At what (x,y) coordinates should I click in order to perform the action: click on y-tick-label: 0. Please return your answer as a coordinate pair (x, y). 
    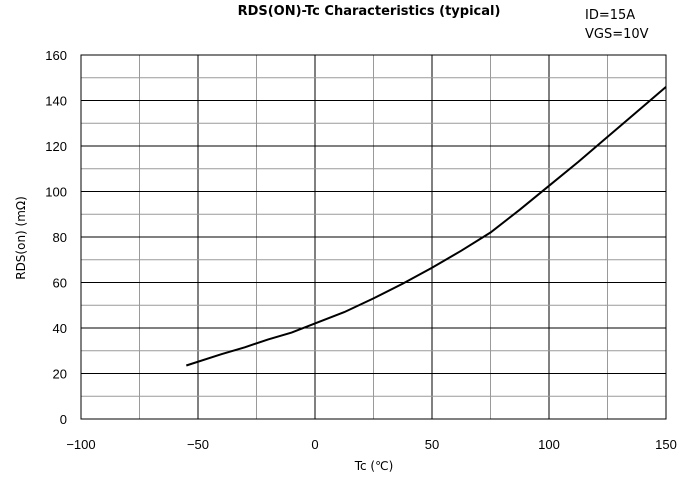
    Looking at the image, I should click on (63, 419).